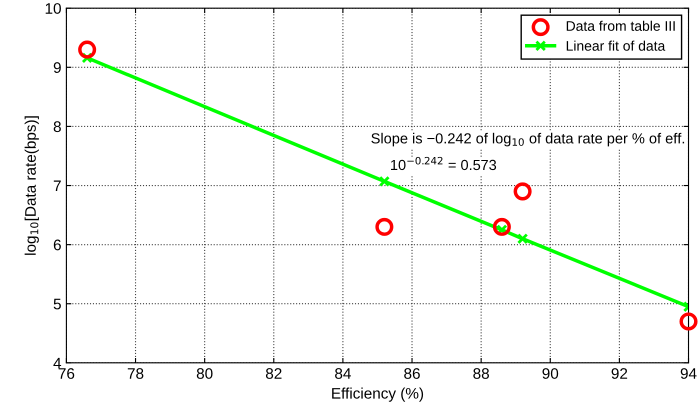  Describe the element at coordinates (378, 395) in the screenshot. I see `x-axis-title: Efficiency (%)` at that location.